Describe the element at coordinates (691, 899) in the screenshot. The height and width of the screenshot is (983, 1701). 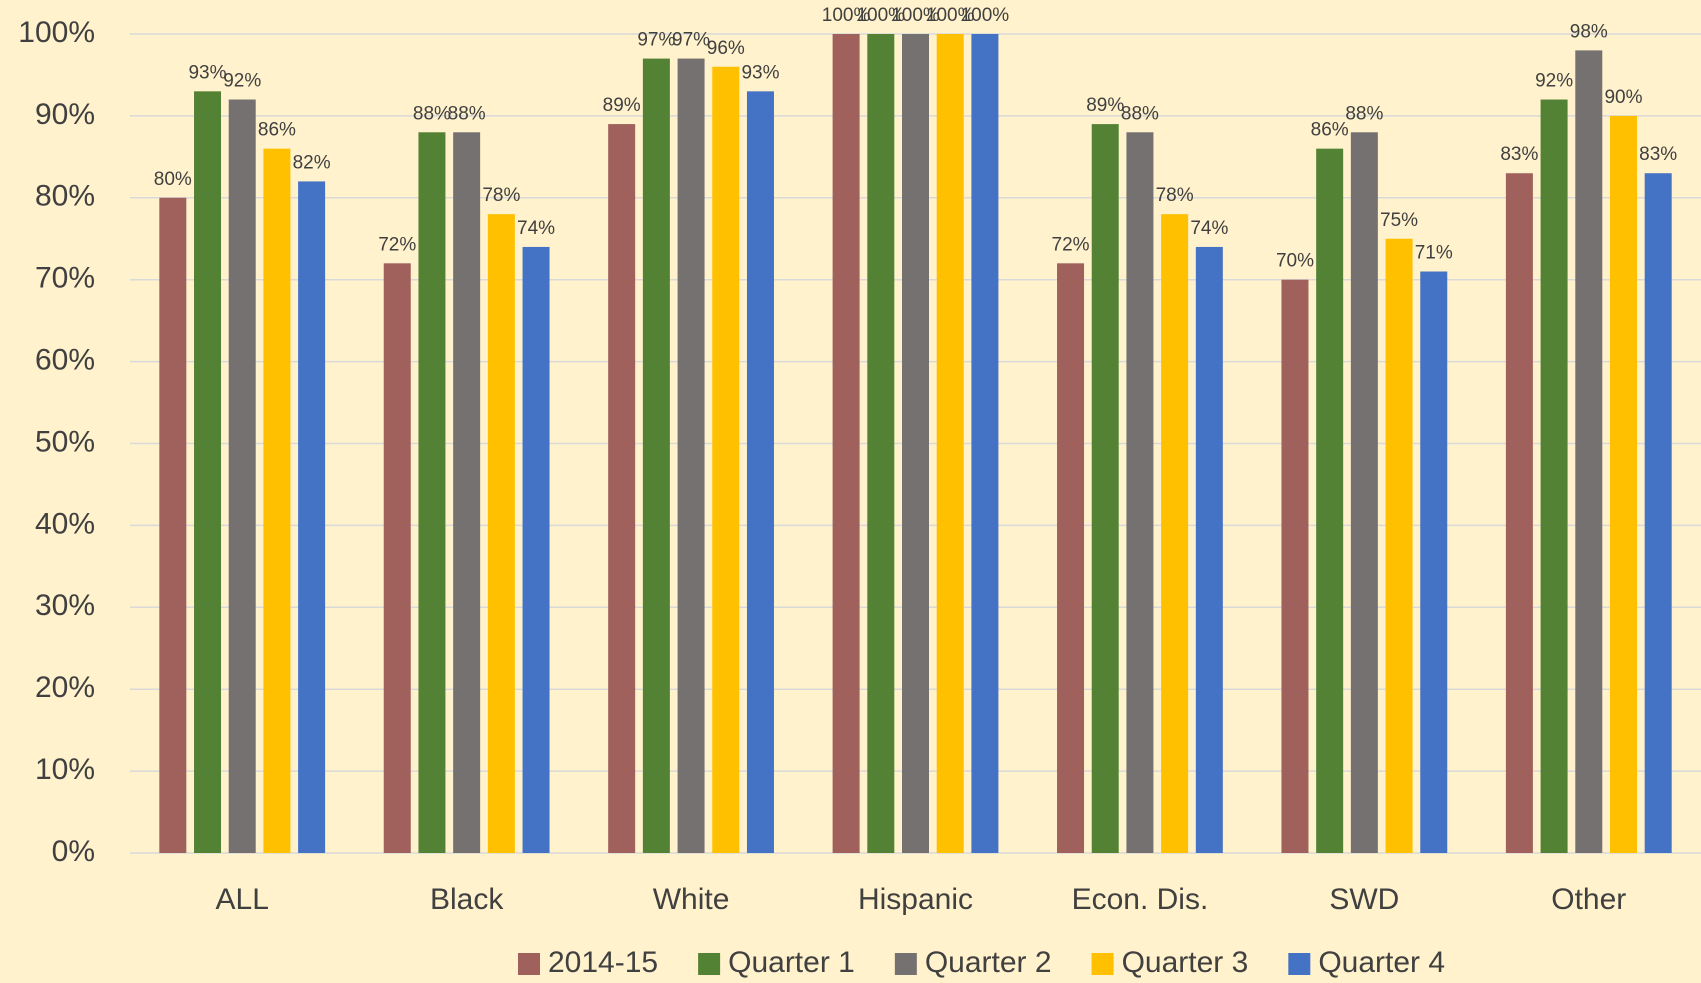
I see `x-tick-label: White` at that location.